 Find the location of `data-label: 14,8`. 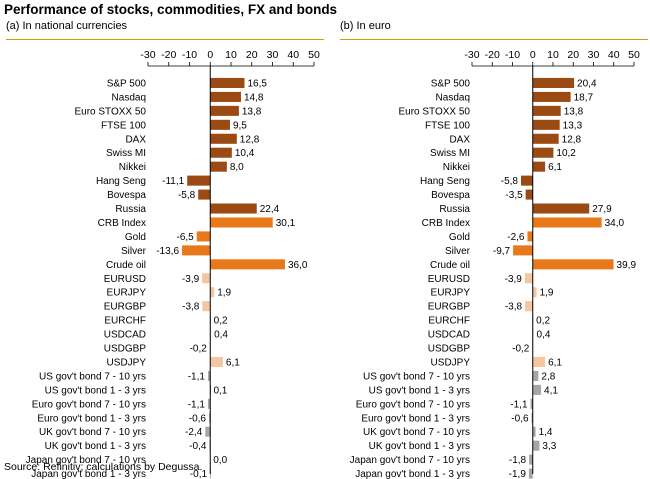

data-label: 14,8 is located at coordinates (254, 97).